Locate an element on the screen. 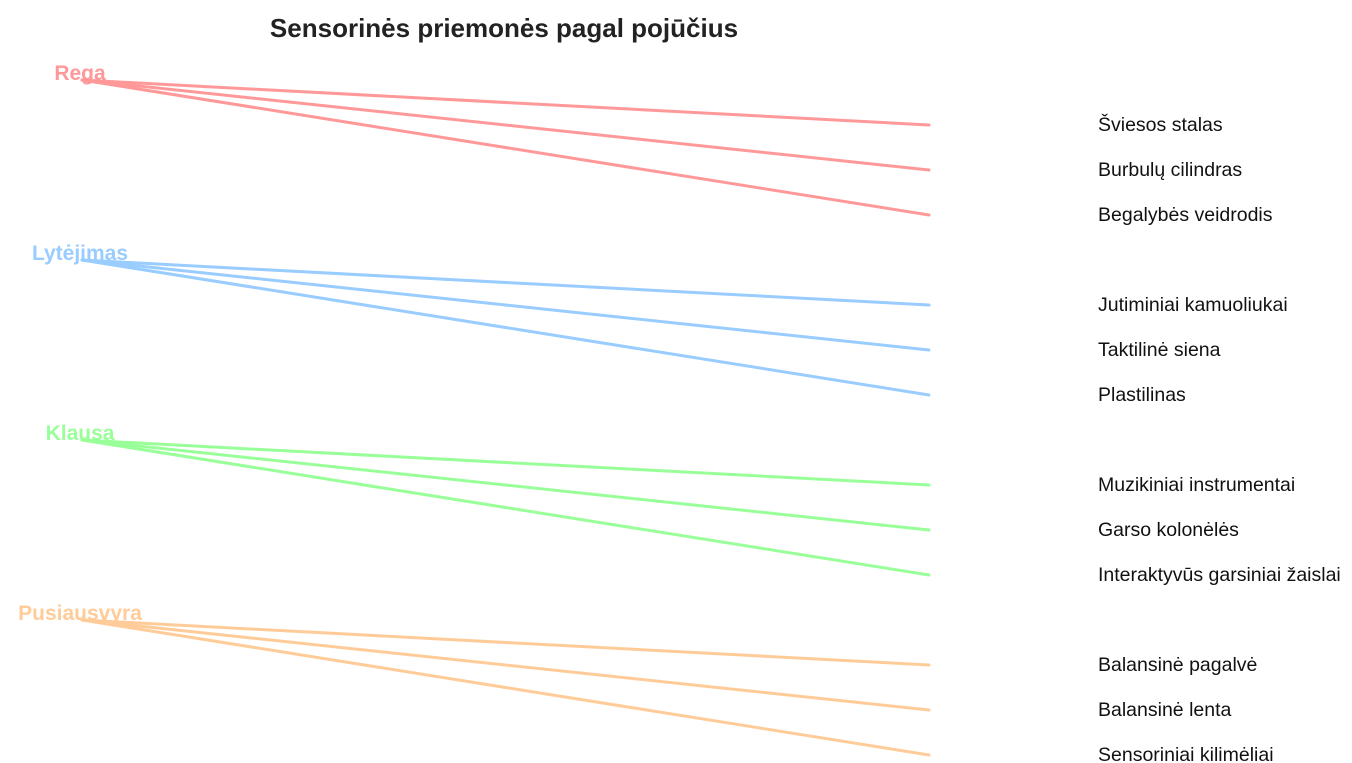 The image size is (1352, 763). item-label-jutiminiai-kamuoliukai: Jutiminiai kamuoliukai is located at coordinates (1193, 305).